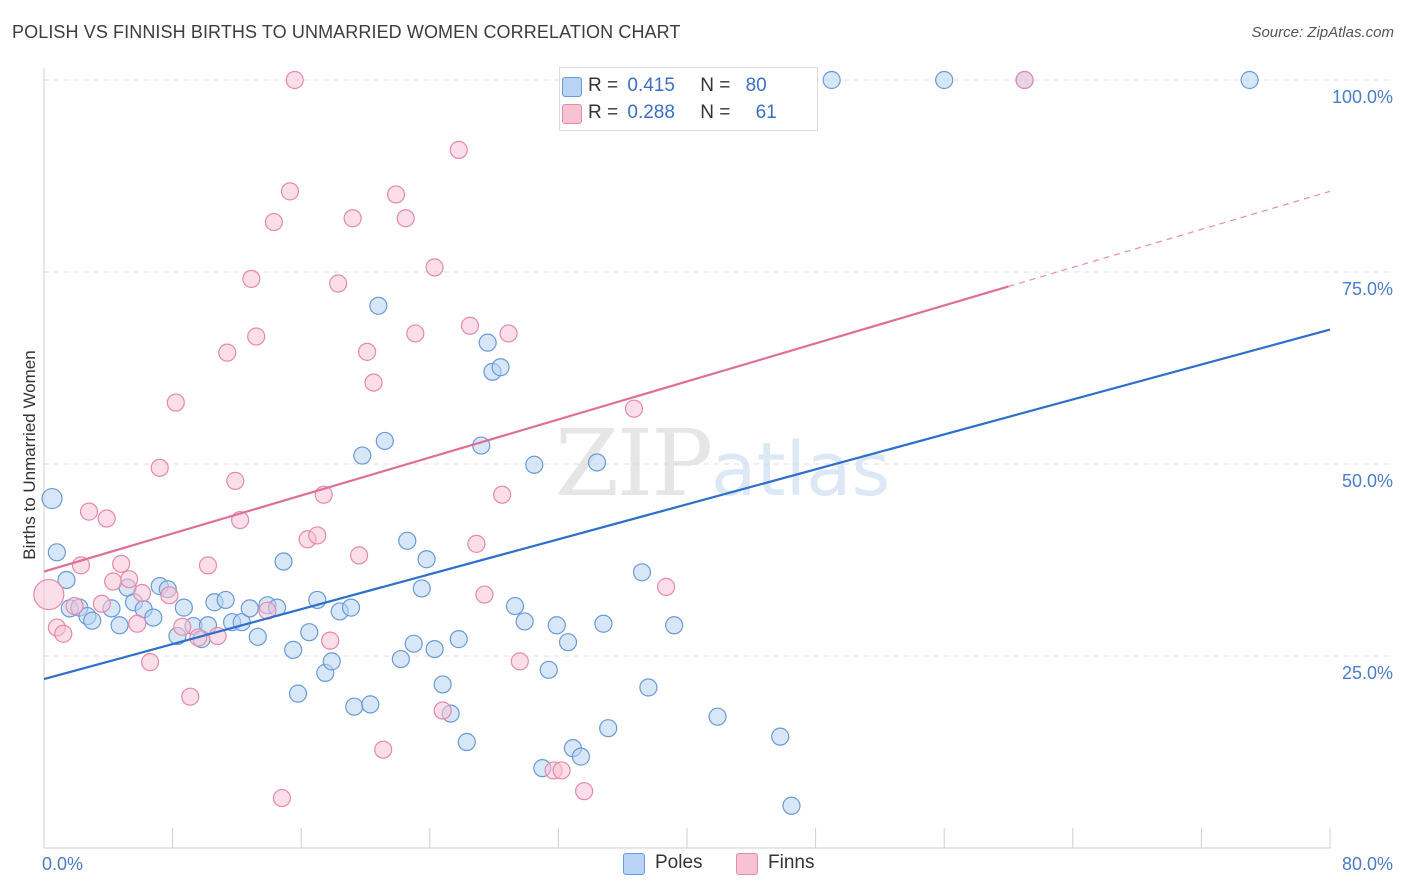 This screenshot has width=1406, height=892. I want to click on legend: R = 0.415 N = 80 R = 0.288 N = 61, so click(688, 99).